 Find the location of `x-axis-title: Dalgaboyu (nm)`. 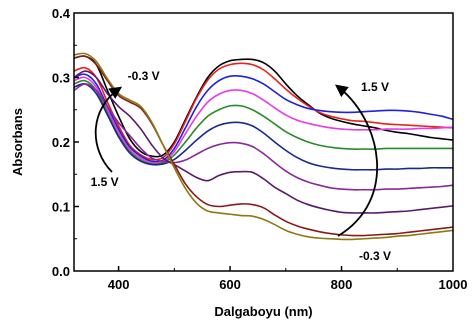

x-axis-title: Dalgaboyu (nm) is located at coordinates (263, 311).